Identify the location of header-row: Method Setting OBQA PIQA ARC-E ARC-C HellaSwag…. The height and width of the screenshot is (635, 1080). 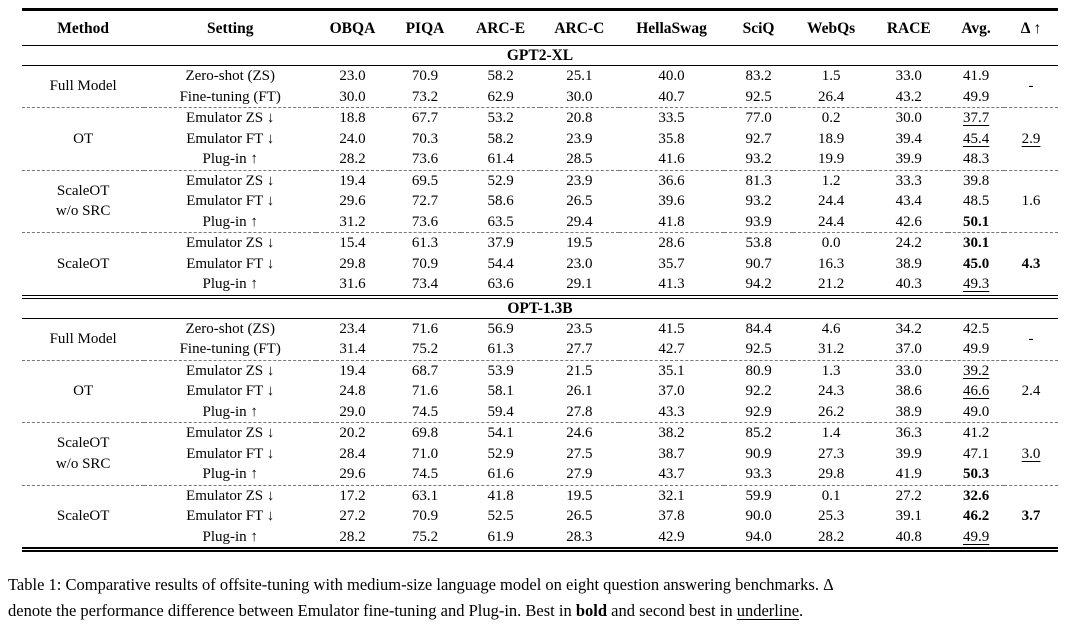
(540, 27).